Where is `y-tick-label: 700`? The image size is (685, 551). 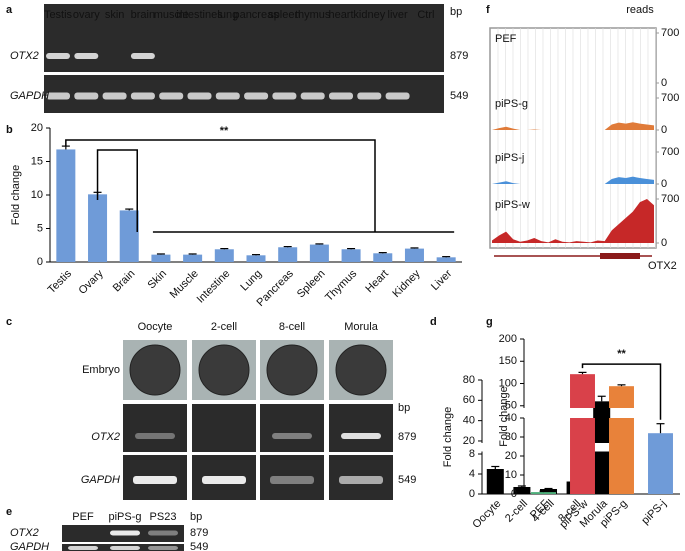 y-tick-label: 700 is located at coordinates (670, 33).